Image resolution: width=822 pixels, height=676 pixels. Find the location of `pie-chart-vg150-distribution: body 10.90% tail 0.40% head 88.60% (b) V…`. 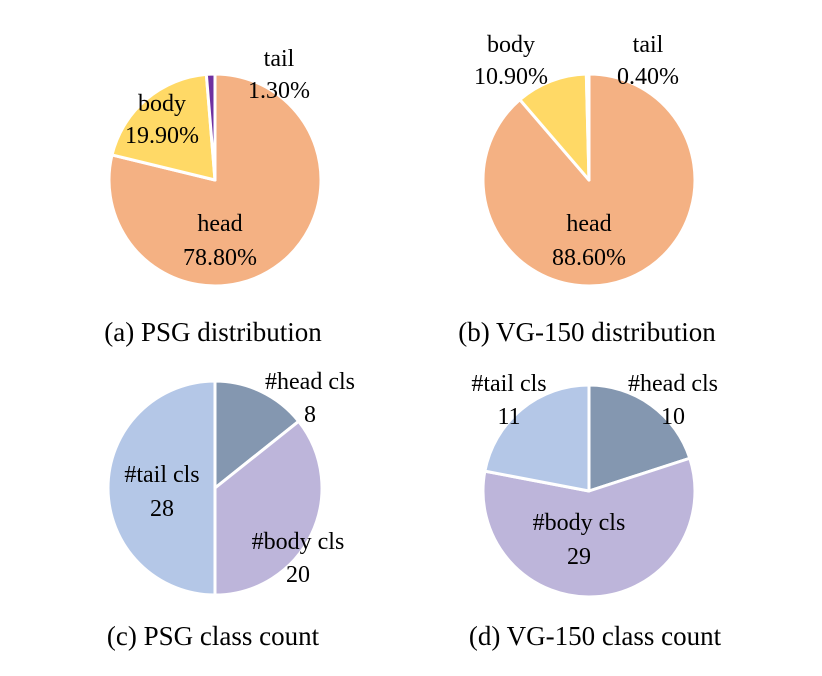

pie-chart-vg150-distribution: body 10.90% tail 0.40% head 88.60% (b) V… is located at coordinates (587, 189).